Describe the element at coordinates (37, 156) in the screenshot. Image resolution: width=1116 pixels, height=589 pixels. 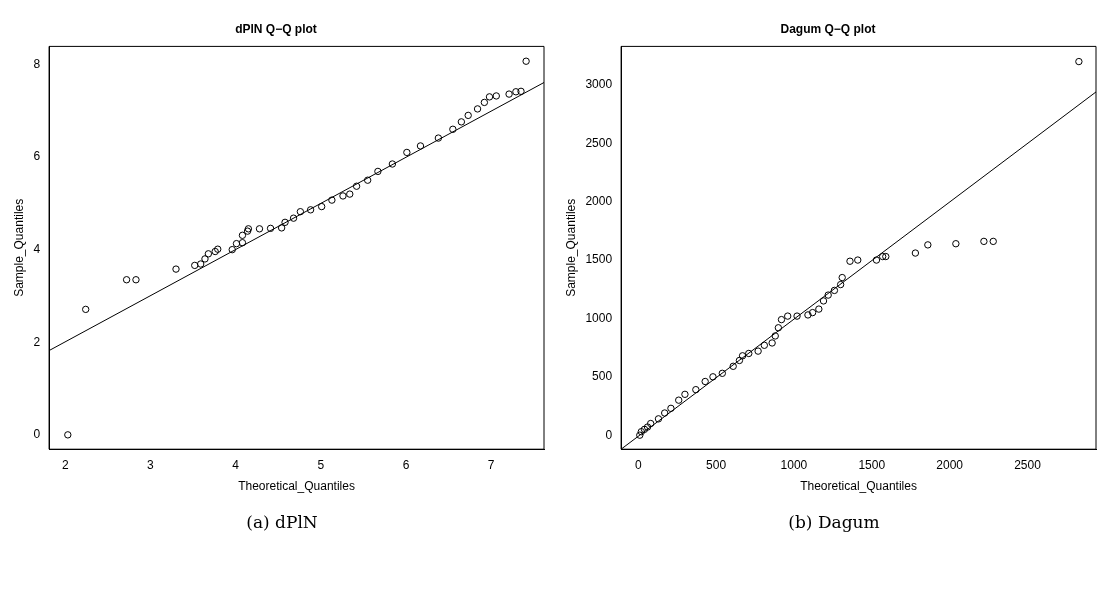
I see `y-tick-label: 6` at that location.